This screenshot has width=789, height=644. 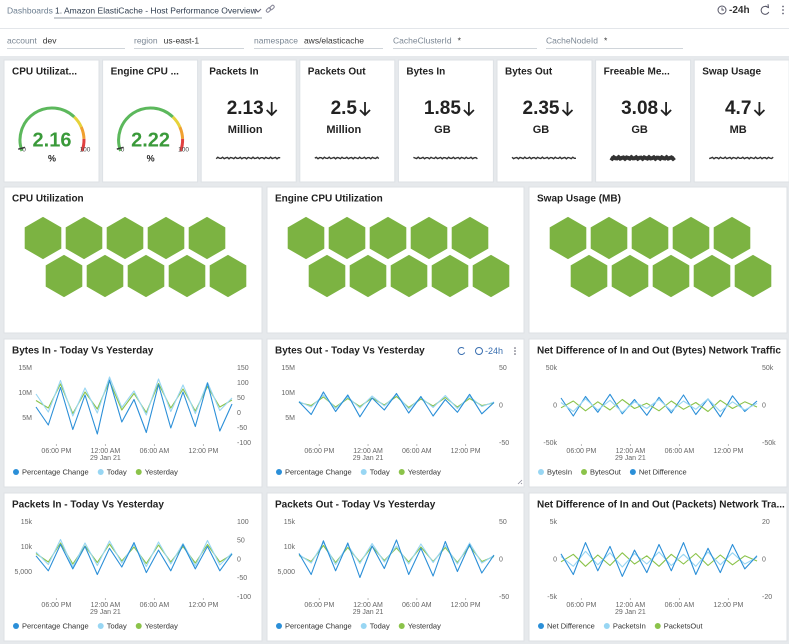 What do you see at coordinates (422, 40) in the screenshot?
I see `filter-label: CacheClusterId` at bounding box center [422, 40].